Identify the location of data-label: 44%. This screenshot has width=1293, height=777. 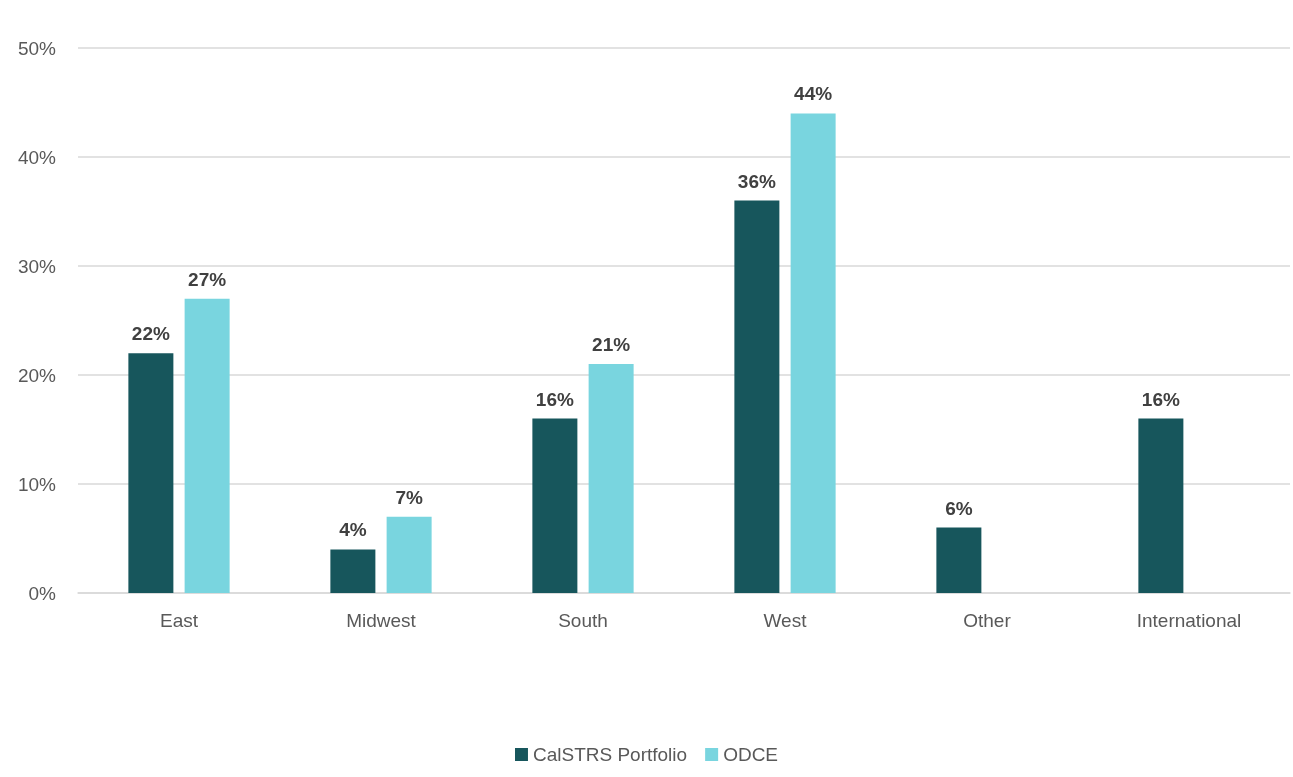
(813, 94).